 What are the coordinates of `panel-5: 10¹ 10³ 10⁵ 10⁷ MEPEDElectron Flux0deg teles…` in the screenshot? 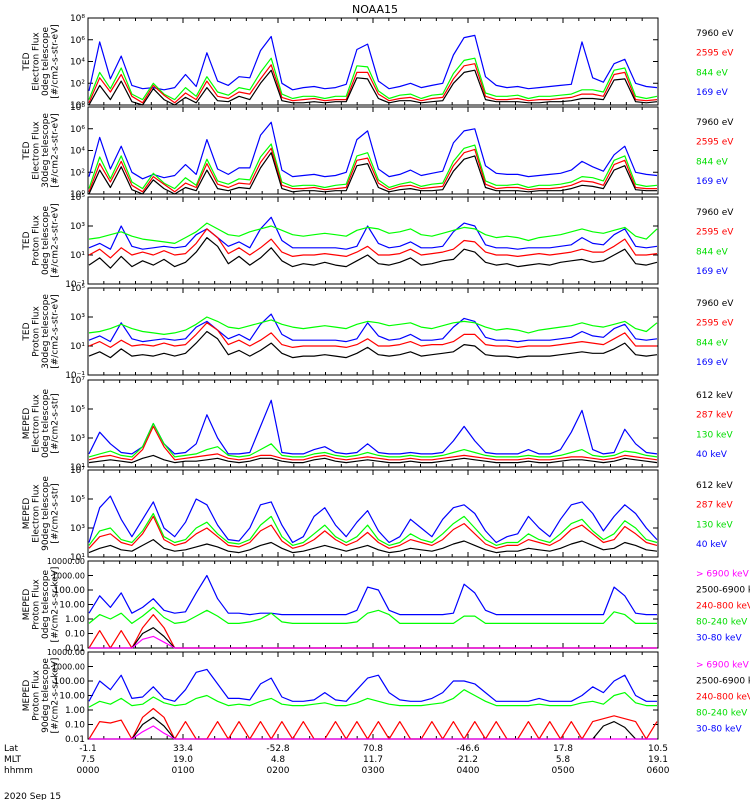 It's located at (378, 424).